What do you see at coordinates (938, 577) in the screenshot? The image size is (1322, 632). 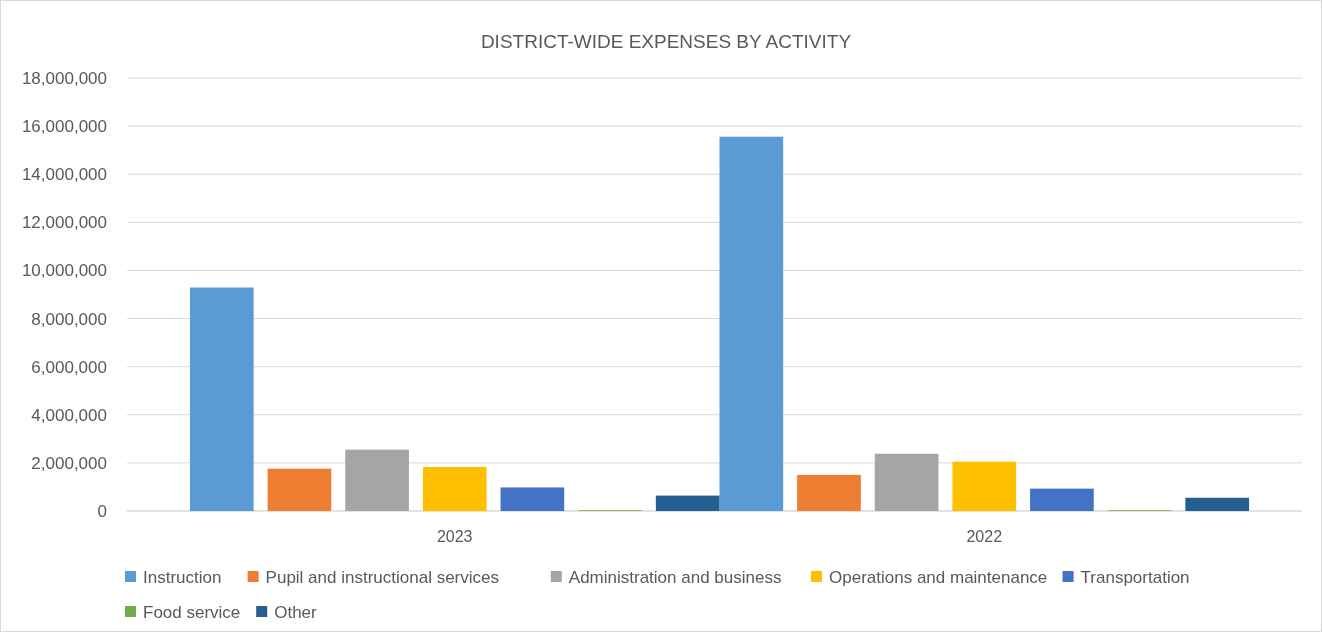 I see `legend-label: Operations and maintenance` at bounding box center [938, 577].